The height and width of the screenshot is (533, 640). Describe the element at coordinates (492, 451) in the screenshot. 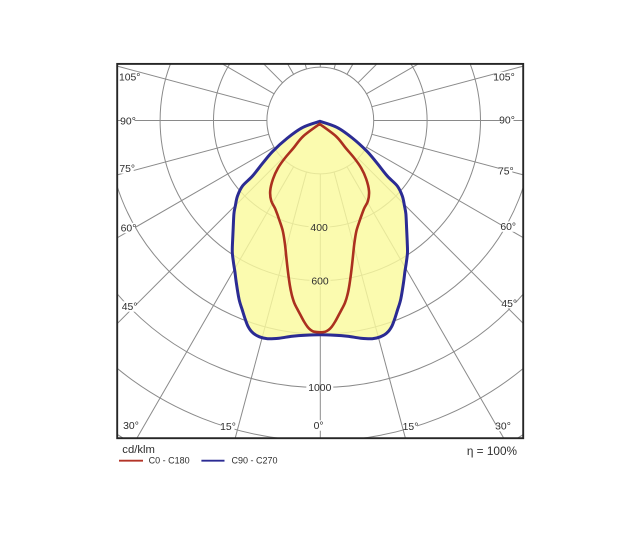

I see `svg-text: η = 100%` at that location.